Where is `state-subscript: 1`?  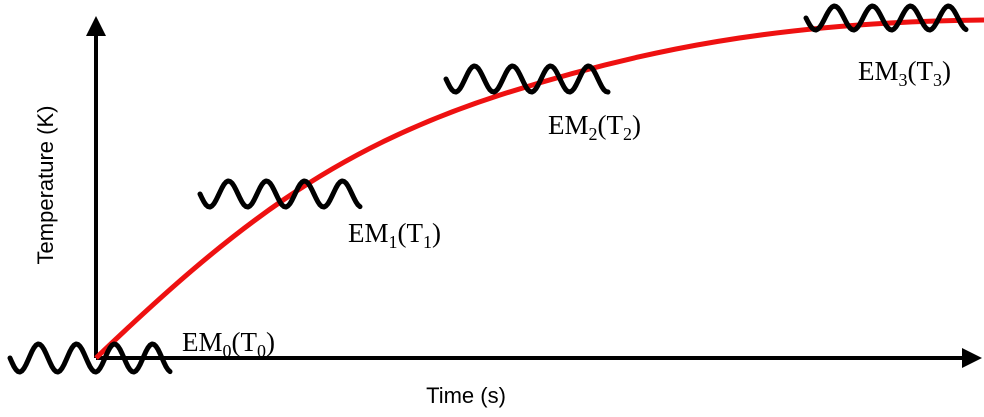 state-subscript: 1 is located at coordinates (393, 242).